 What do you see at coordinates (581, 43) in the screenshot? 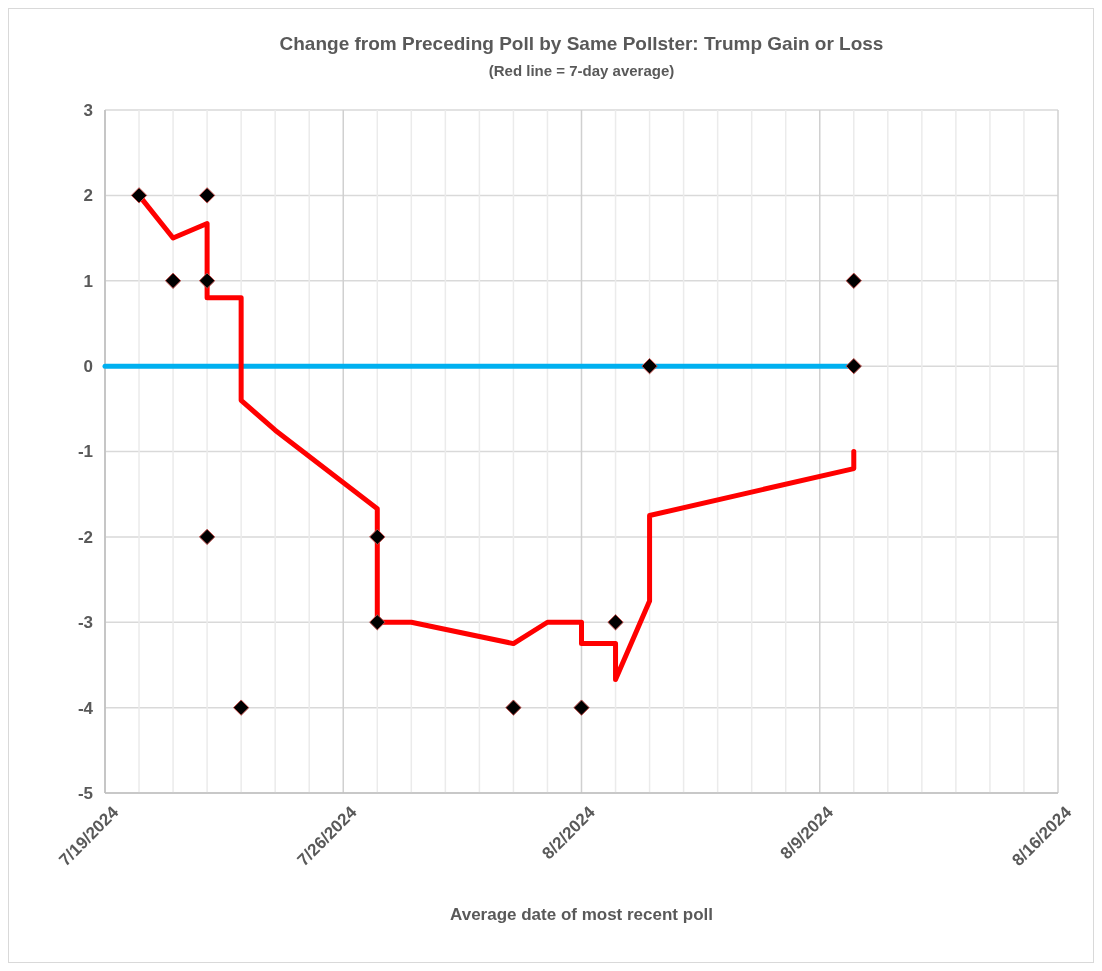
I see `chart-title: Change from Preceding Poll by Same Pollster: Trump Gain or Loss` at bounding box center [581, 43].